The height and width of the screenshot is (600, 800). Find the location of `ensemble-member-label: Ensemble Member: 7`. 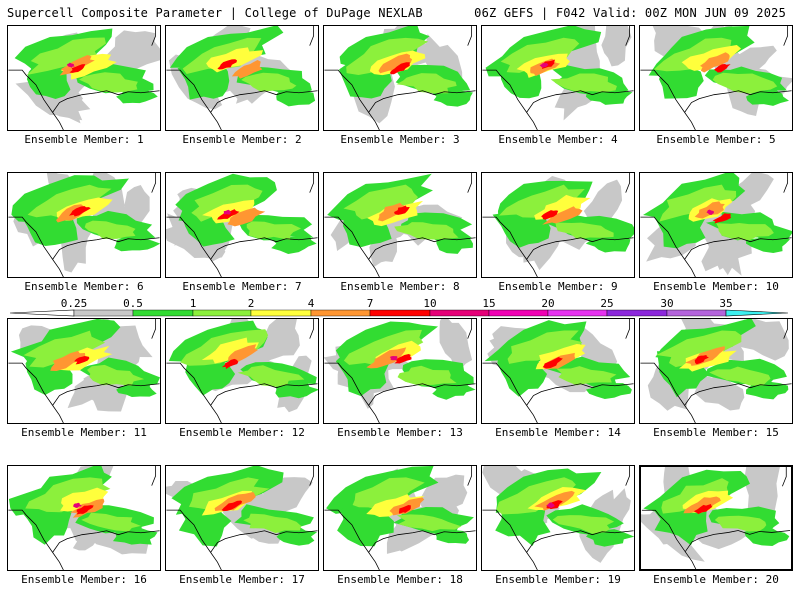

ensemble-member-label: Ensemble Member: 7 is located at coordinates (242, 286).